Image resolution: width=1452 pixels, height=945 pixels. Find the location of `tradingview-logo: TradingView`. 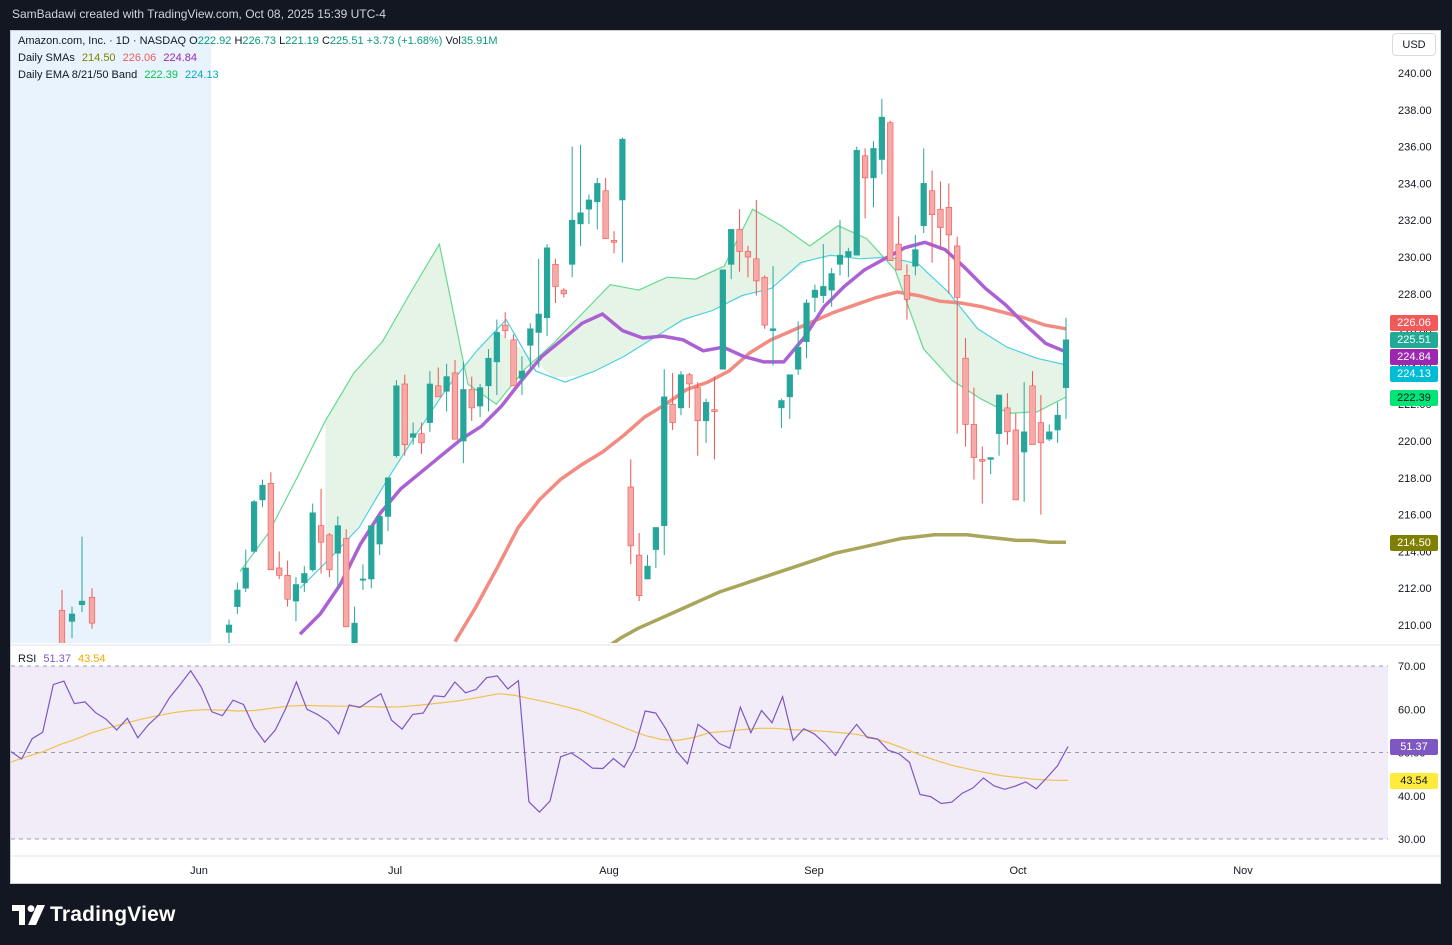

tradingview-logo: TradingView is located at coordinates (94, 915).